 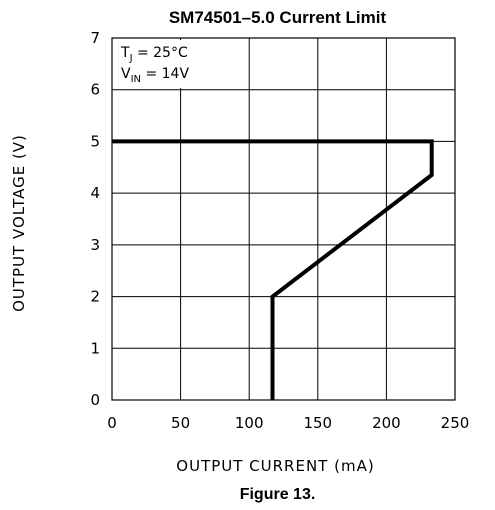 What do you see at coordinates (386, 423) in the screenshot?
I see `x-tick-label: 200` at bounding box center [386, 423].